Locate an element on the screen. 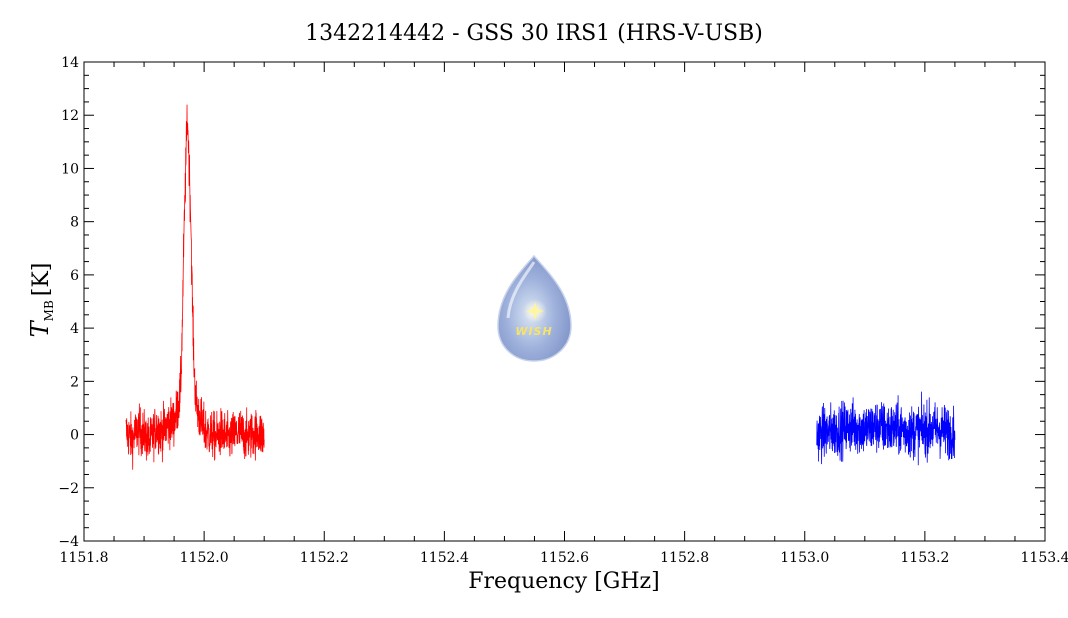  y-tick-label: 8 is located at coordinates (74, 223).